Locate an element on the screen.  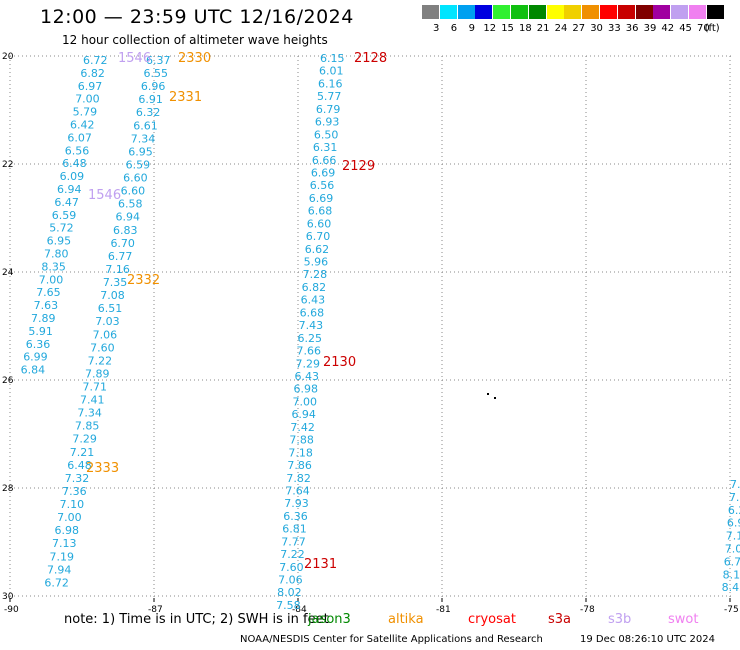
wave-height-value: 7.10 is located at coordinates (72, 504).